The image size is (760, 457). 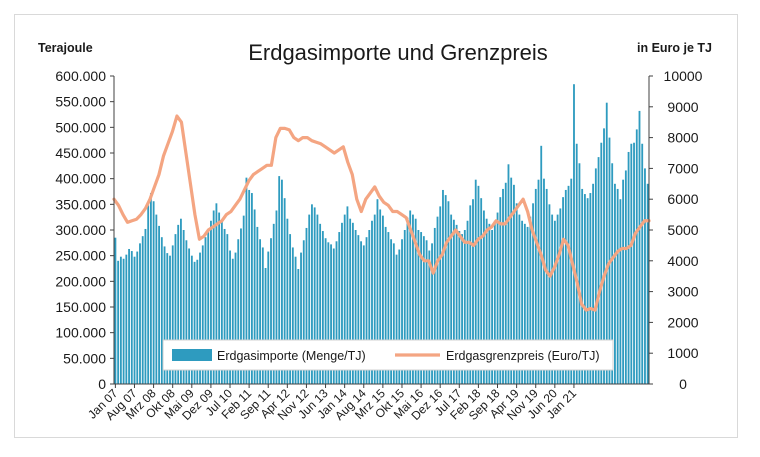 I want to click on y-right-tick-label: 5000, so click(x=682, y=230).